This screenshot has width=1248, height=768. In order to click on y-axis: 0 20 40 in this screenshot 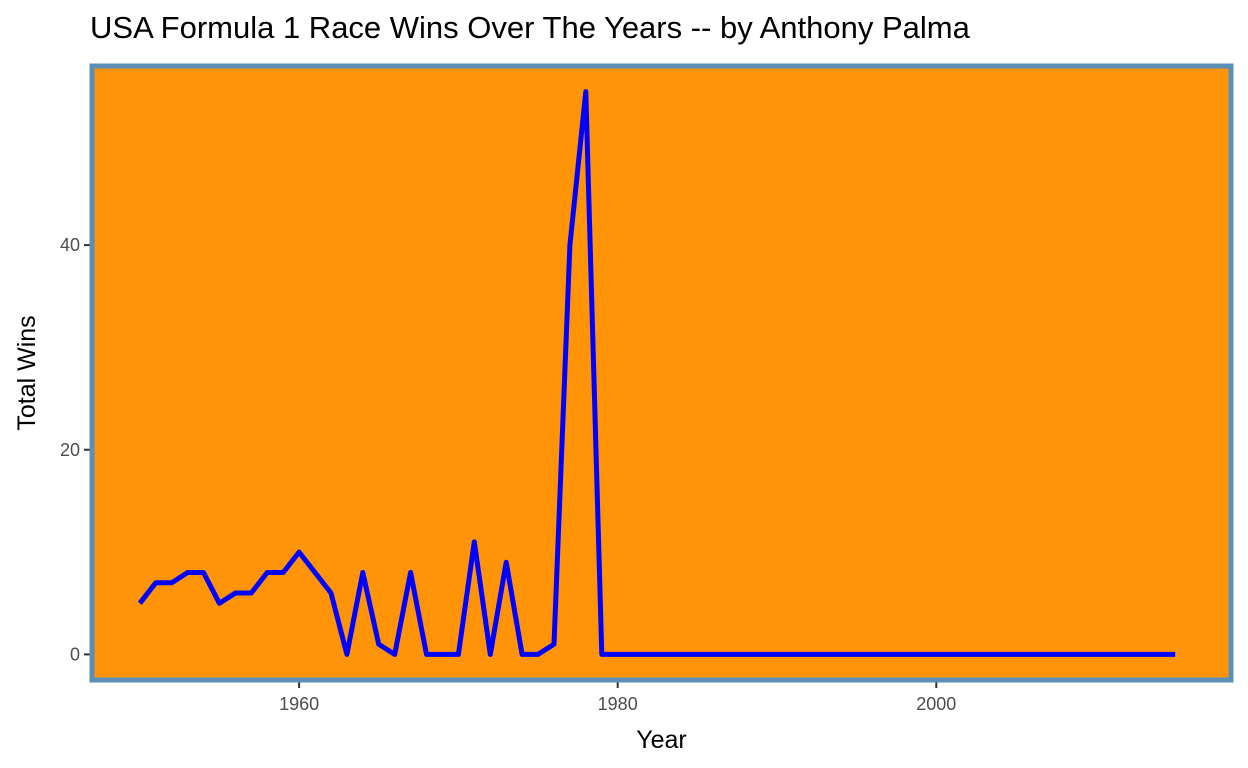, I will do `click(75, 449)`.